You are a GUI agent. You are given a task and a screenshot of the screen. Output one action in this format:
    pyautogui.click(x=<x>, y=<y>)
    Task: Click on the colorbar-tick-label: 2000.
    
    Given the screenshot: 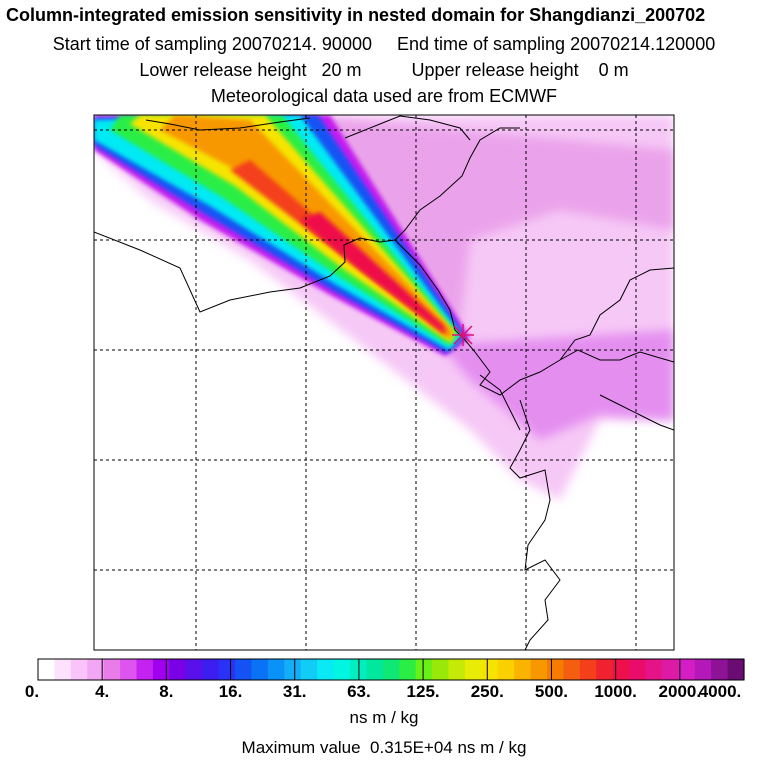 What is the action you would take?
    pyautogui.click(x=680, y=691)
    